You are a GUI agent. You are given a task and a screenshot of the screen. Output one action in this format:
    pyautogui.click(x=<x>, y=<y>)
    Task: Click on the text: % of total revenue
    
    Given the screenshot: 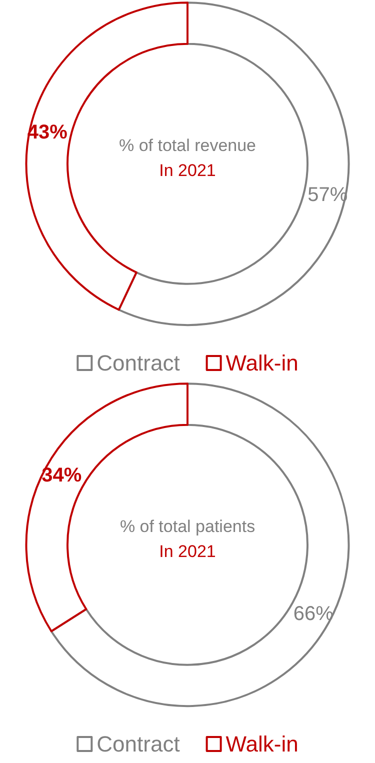 What is the action you would take?
    pyautogui.click(x=187, y=145)
    